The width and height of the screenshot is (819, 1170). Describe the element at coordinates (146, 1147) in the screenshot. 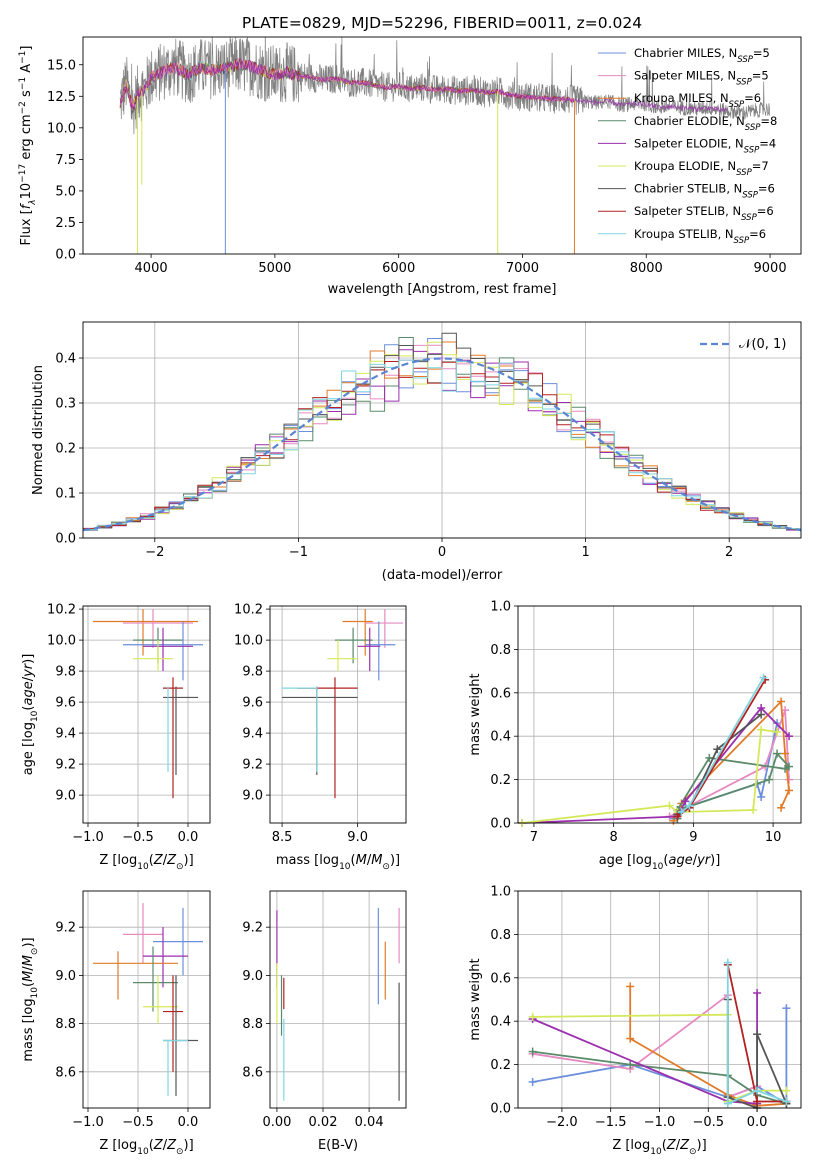

I see `mass-vs-Z-xlabel: Z [log10(Z/Z⊙)]` at that location.